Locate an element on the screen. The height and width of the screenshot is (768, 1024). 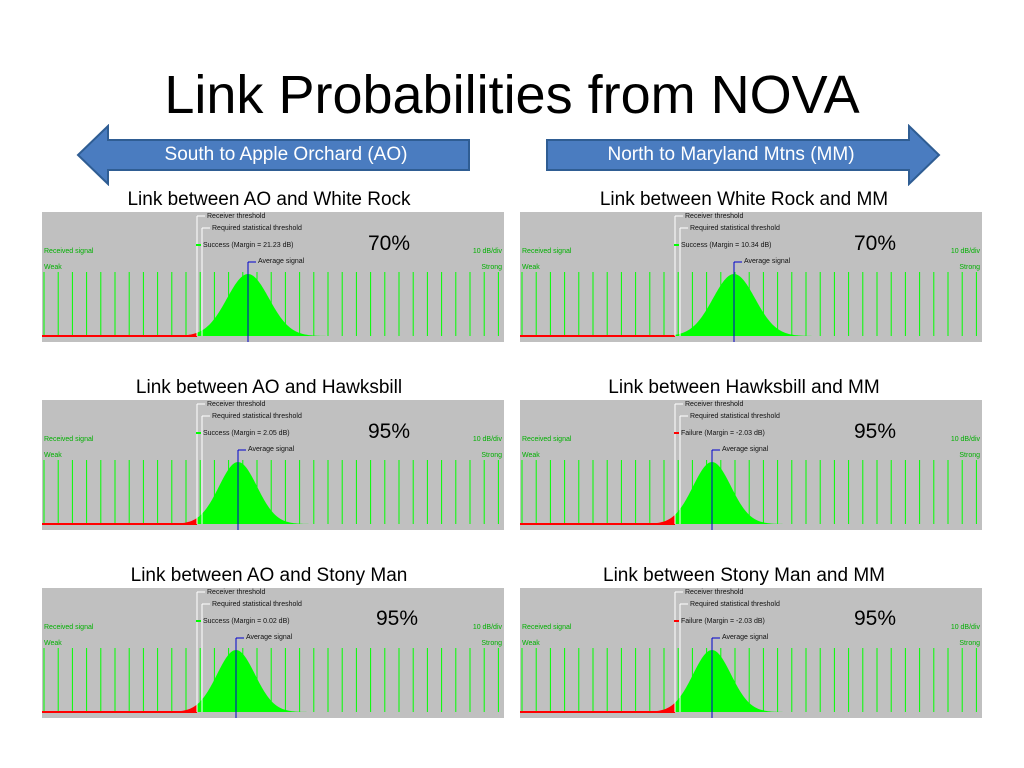
link-status-label: Success (Margin = 10.34 dB) is located at coordinates (726, 245).